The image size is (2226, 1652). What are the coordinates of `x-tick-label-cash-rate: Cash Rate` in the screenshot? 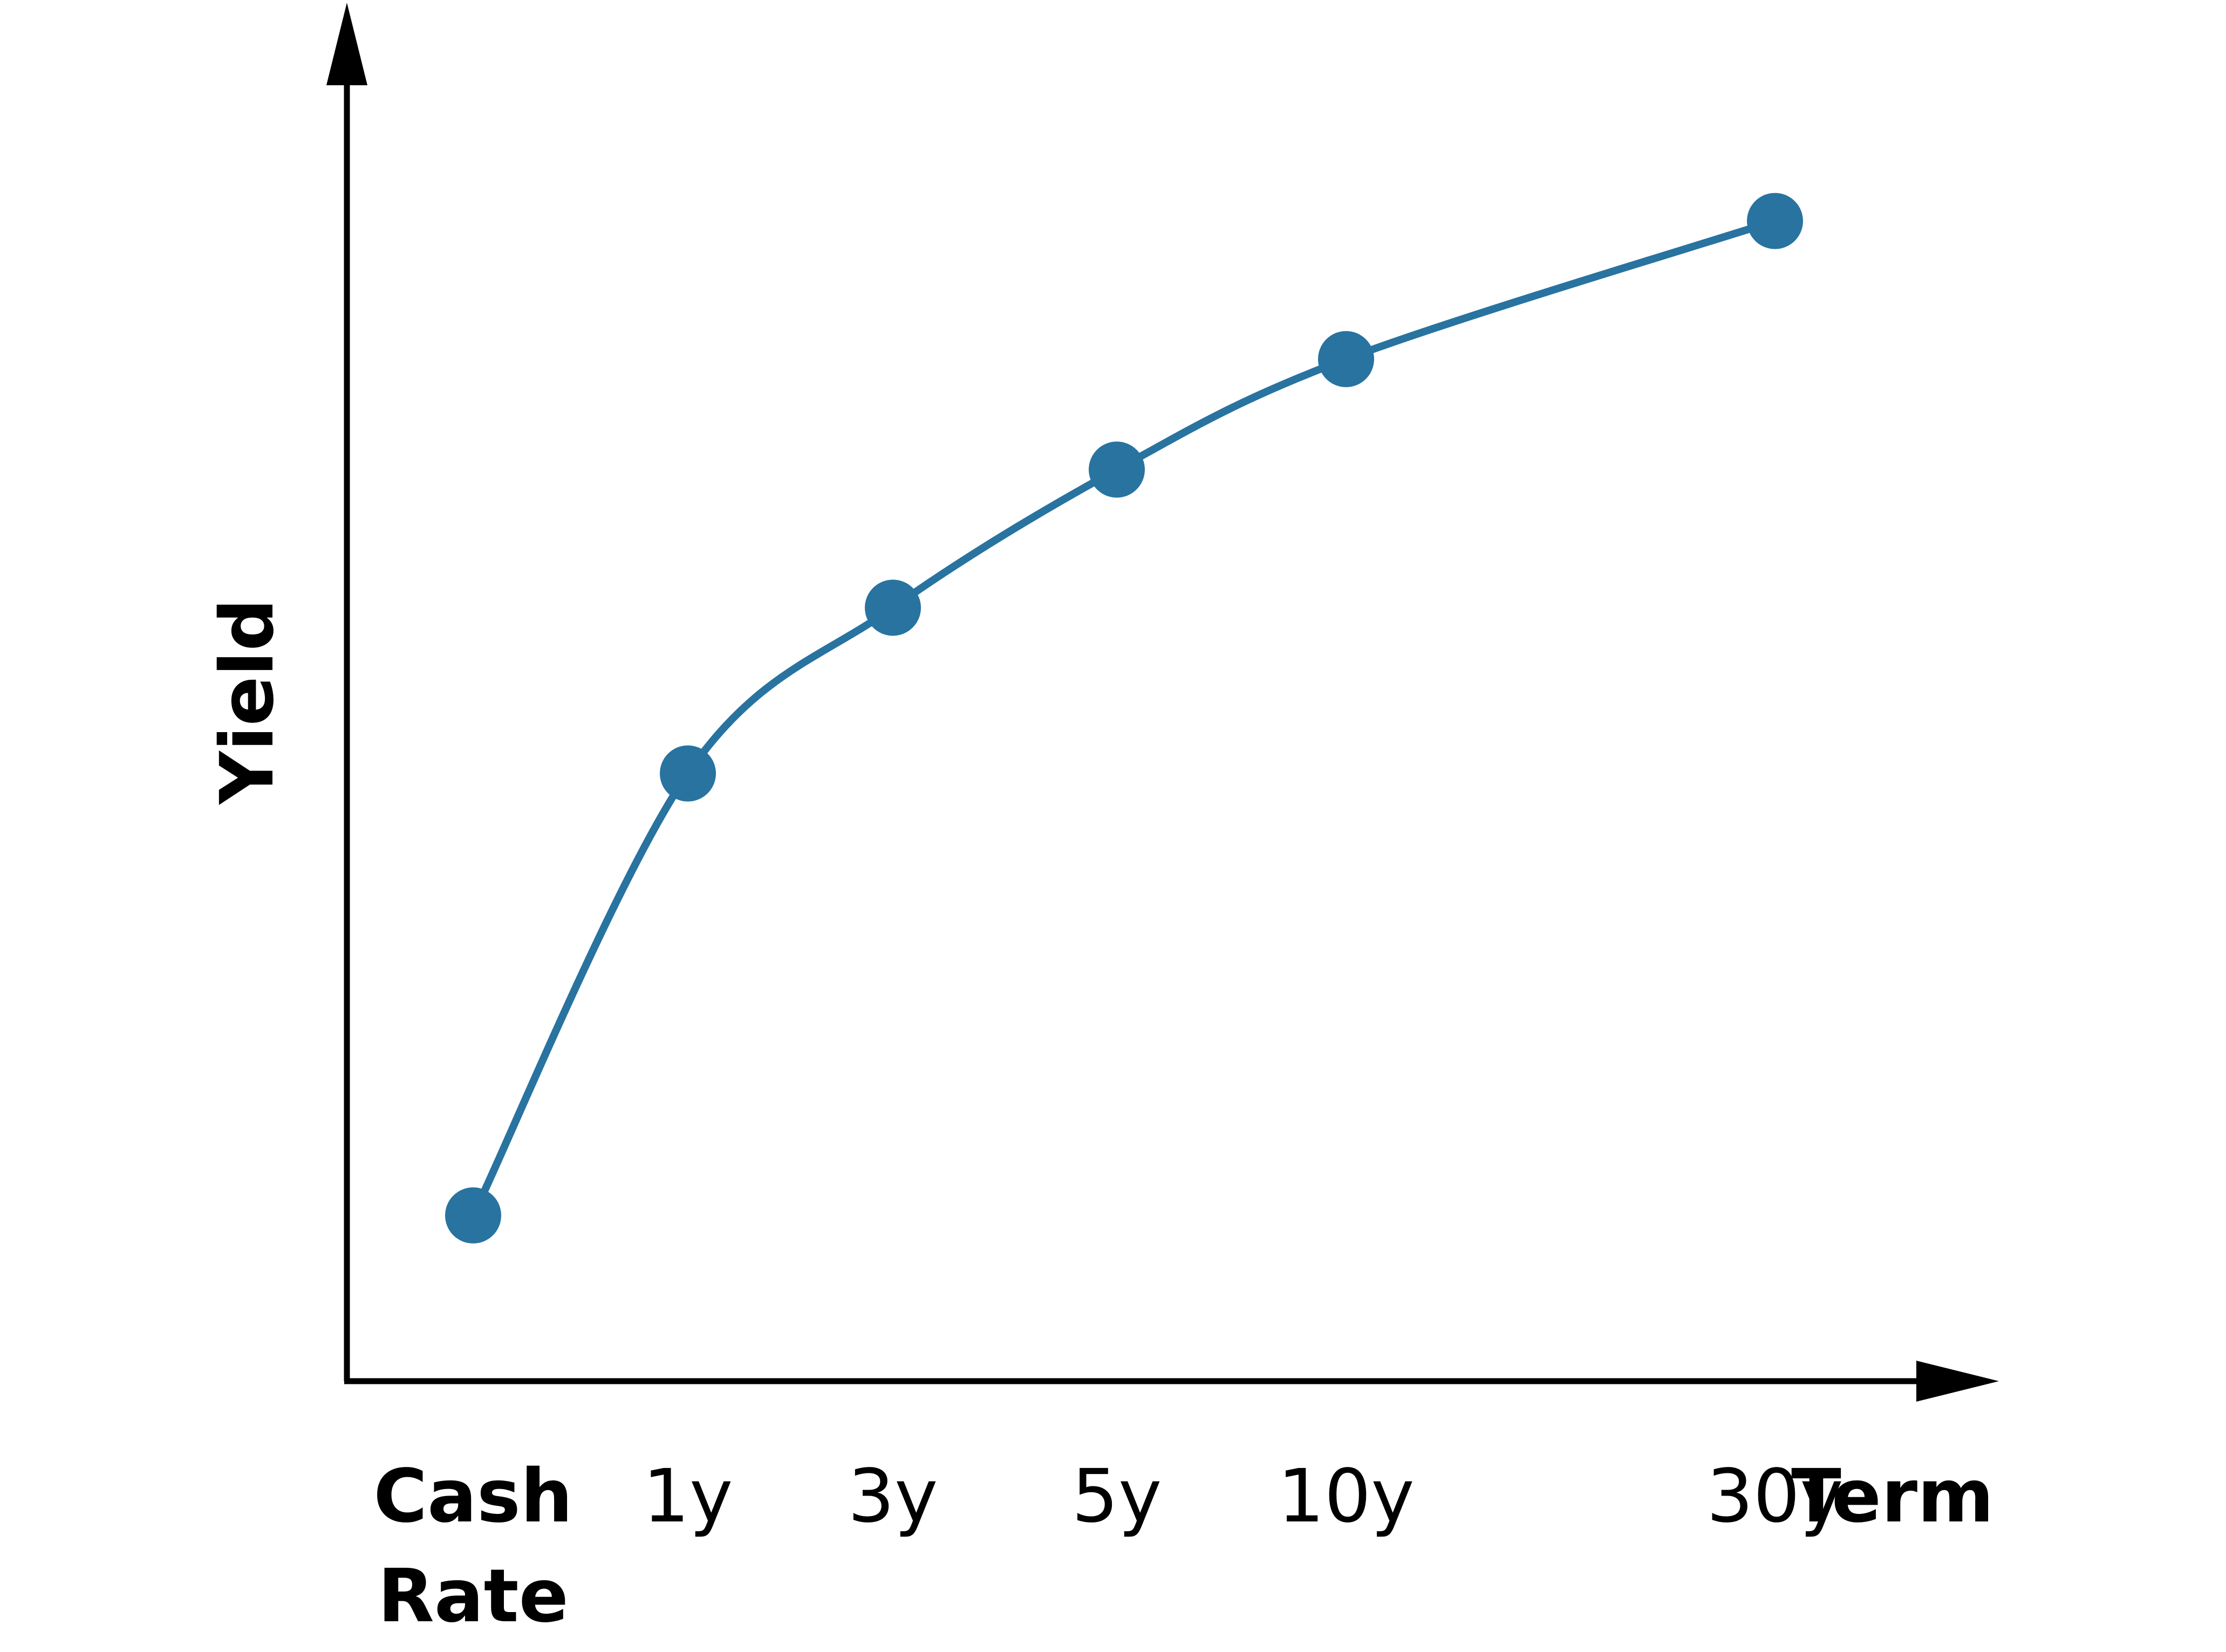 It's located at (472, 1546).